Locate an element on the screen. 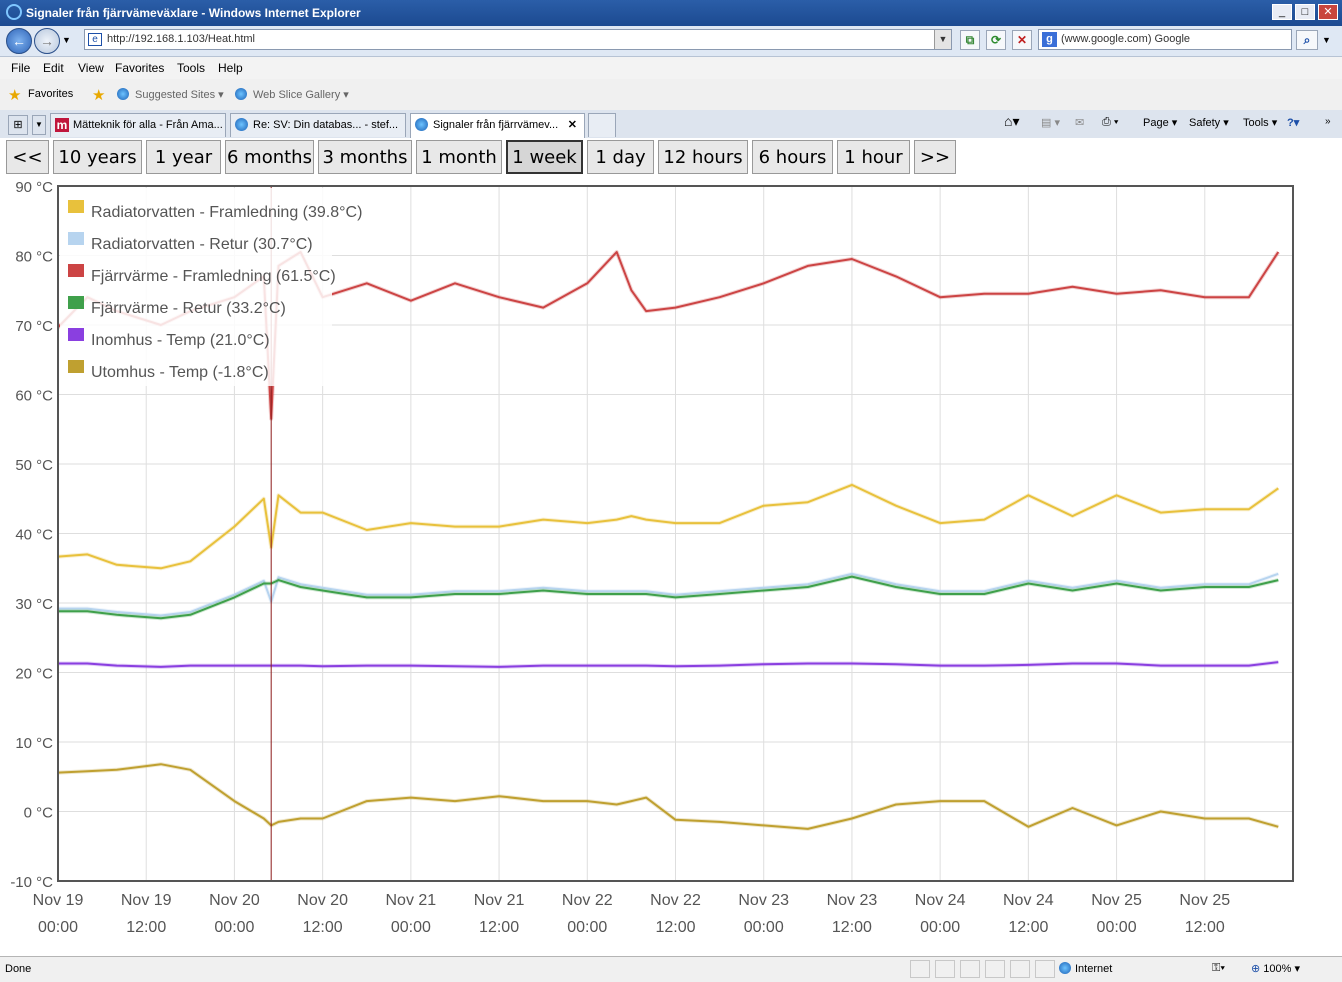 The height and width of the screenshot is (982, 1342). legend-label: Utomhus - Temp (-1.8°C) is located at coordinates (180, 372).